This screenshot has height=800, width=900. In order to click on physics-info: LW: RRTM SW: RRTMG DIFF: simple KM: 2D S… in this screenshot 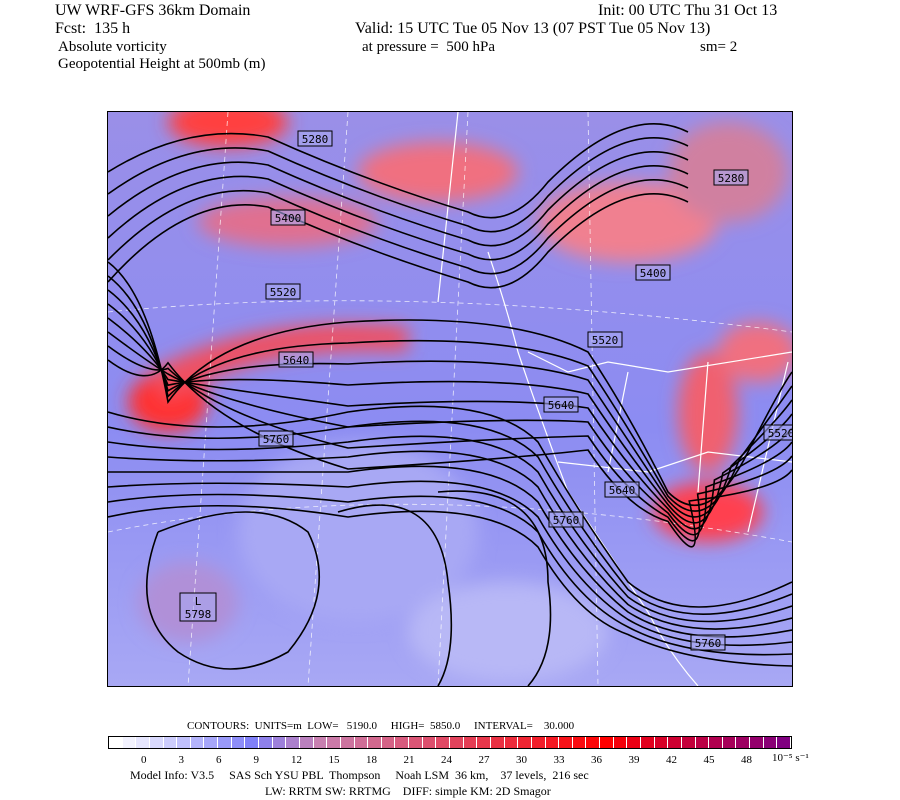, I will do `click(408, 791)`.